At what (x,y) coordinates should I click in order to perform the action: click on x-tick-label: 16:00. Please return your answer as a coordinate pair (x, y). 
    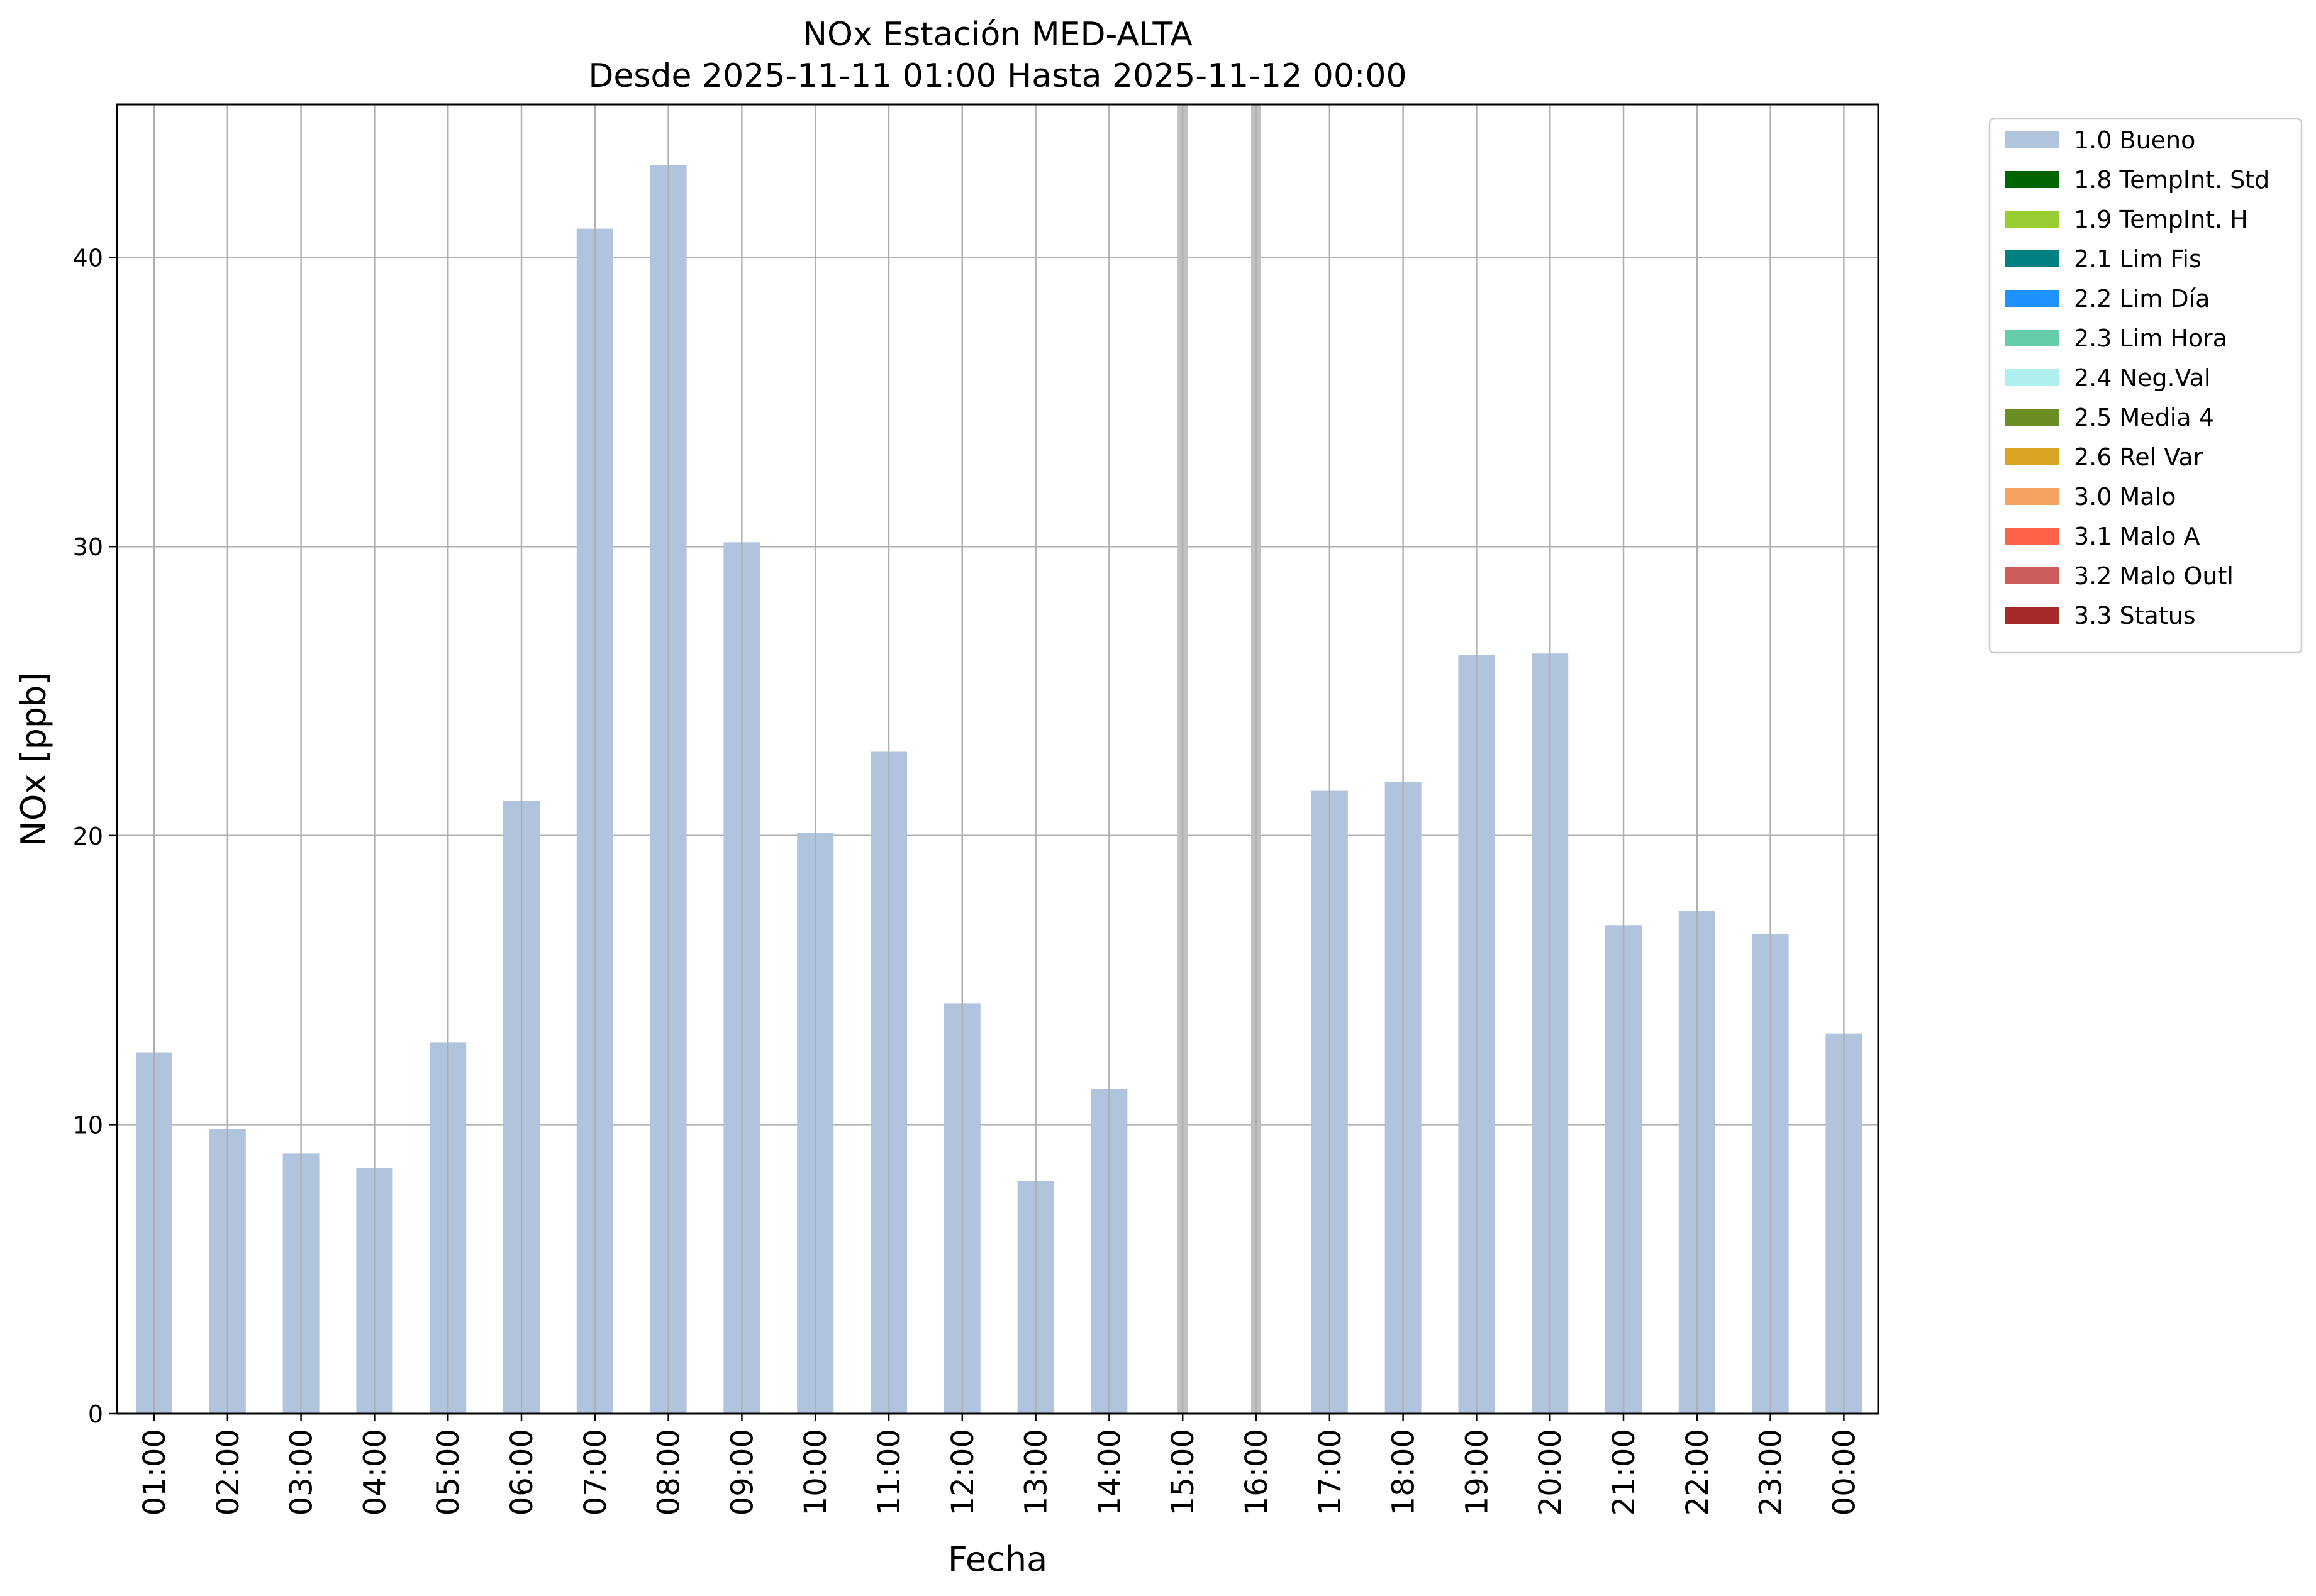
    Looking at the image, I should click on (1256, 1472).